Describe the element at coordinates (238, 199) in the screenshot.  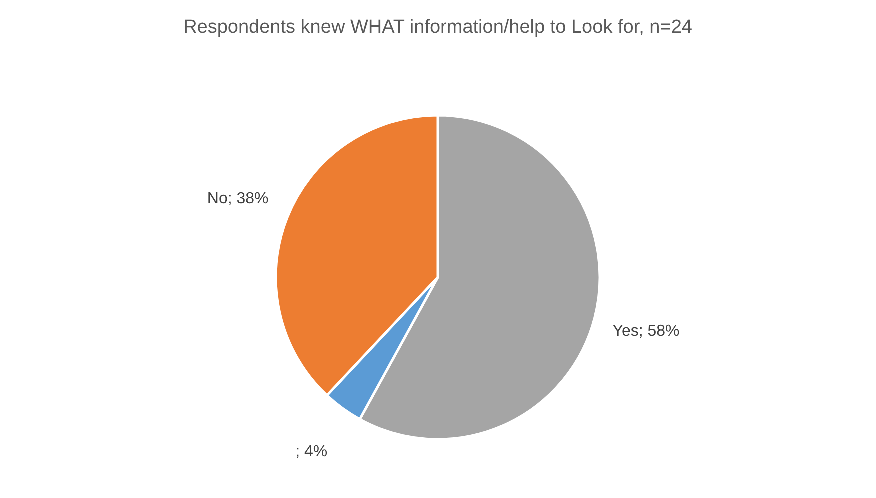
I see `slice-label: No; 38%` at that location.